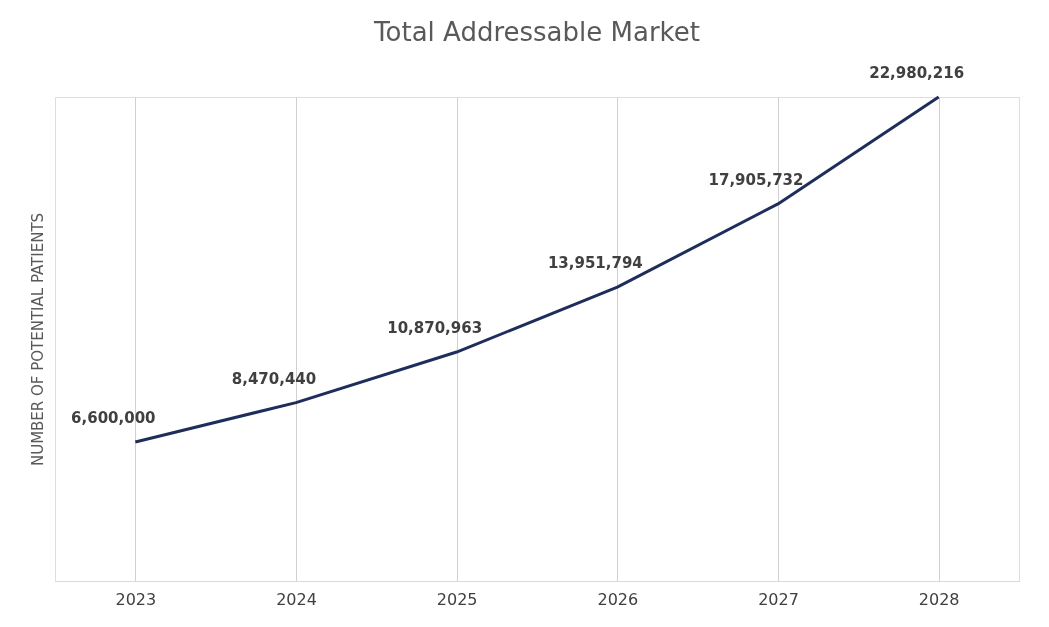 This screenshot has height=627, width=1049. What do you see at coordinates (917, 73) in the screenshot?
I see `data-label: 22,980,216` at bounding box center [917, 73].